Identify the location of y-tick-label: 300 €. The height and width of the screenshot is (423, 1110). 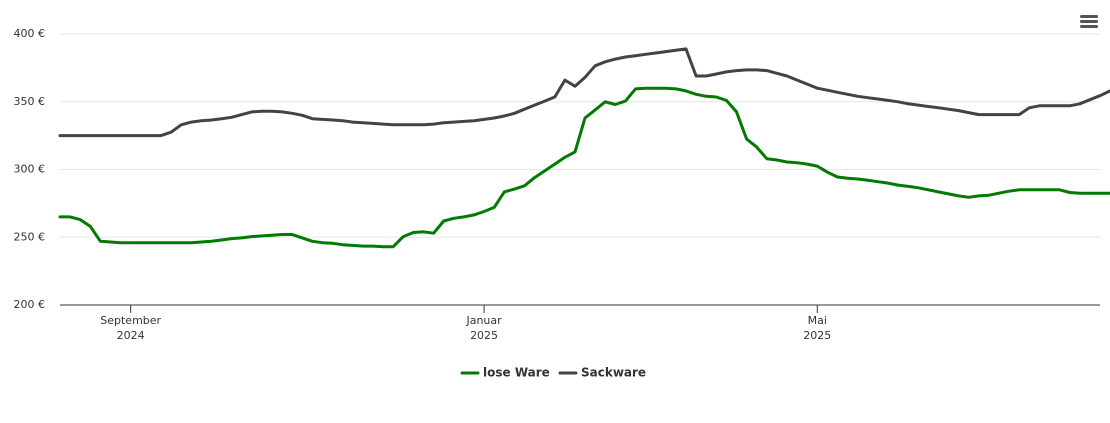
(30, 169).